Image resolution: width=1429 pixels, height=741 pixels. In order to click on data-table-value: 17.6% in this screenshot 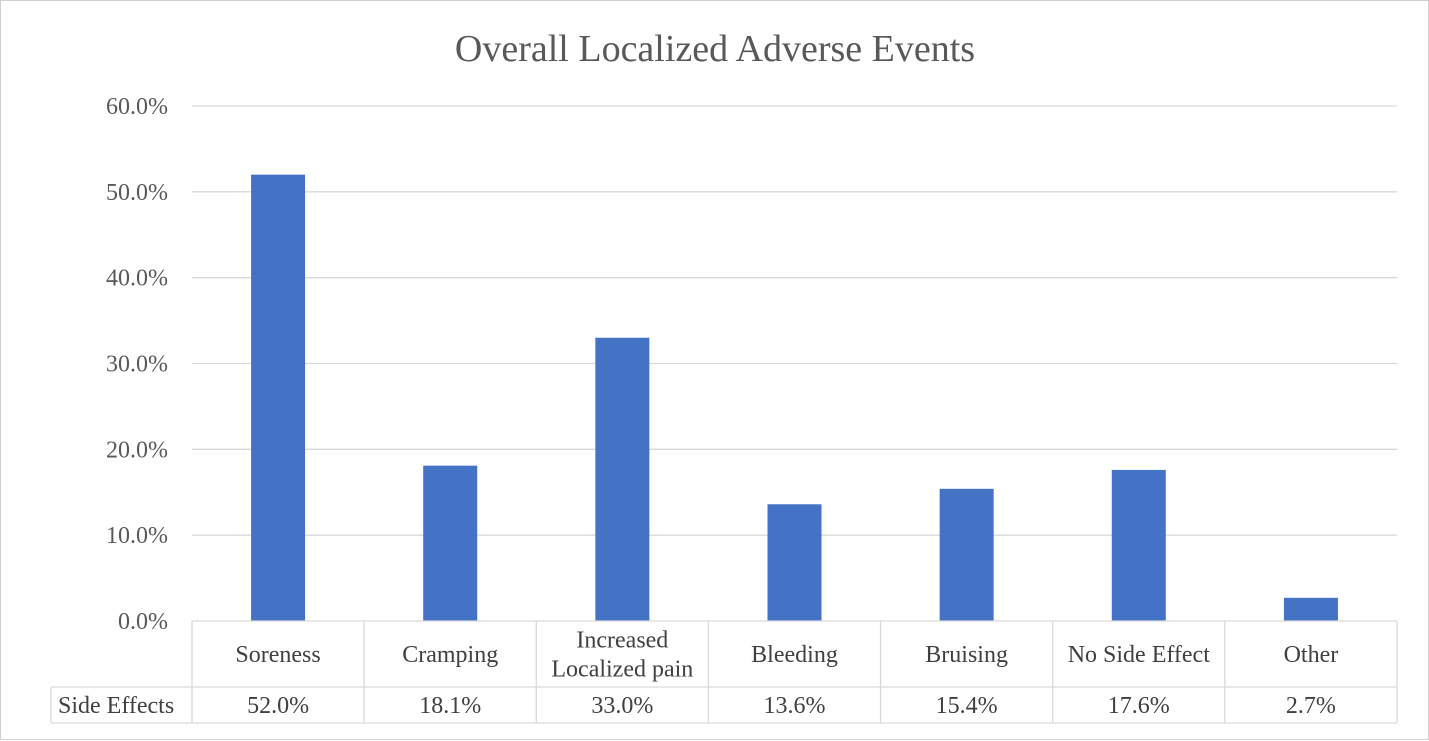, I will do `click(1139, 706)`.